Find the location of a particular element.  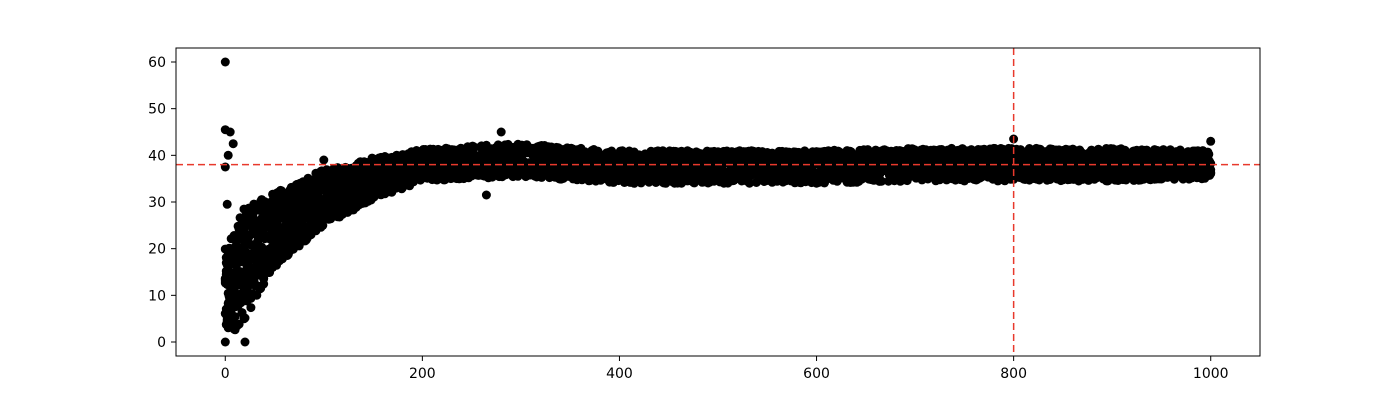

x-tick-label: 800 is located at coordinates (1013, 374).